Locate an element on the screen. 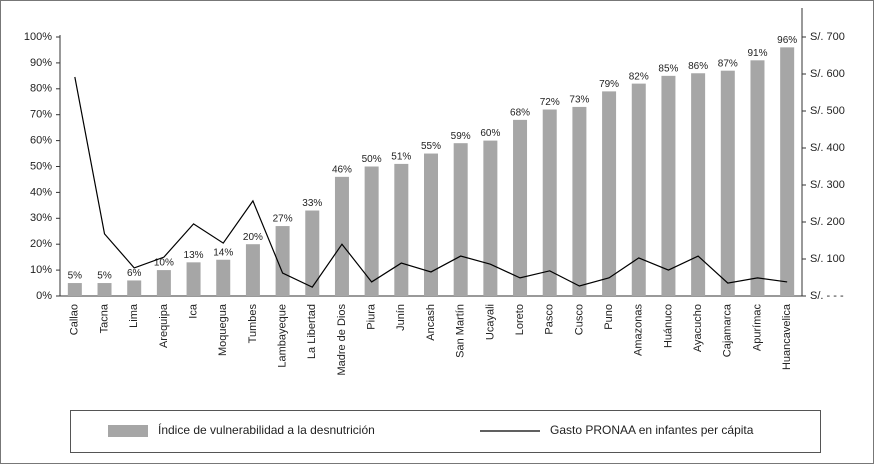 This screenshot has height=469, width=874. x-tick-label: Ancash is located at coordinates (431, 322).